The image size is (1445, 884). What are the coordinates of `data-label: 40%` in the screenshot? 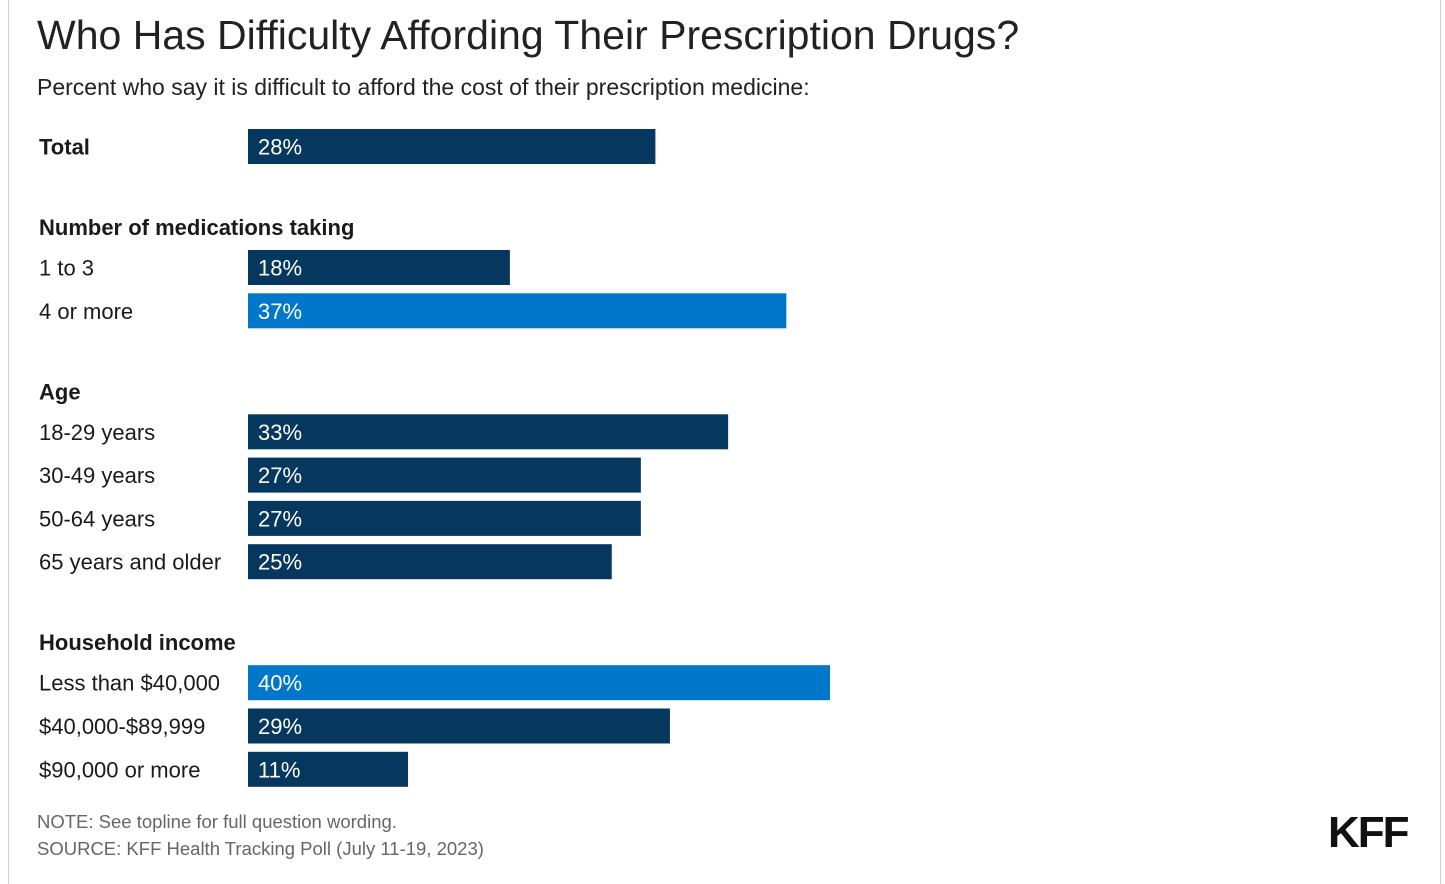 It's located at (280, 683).